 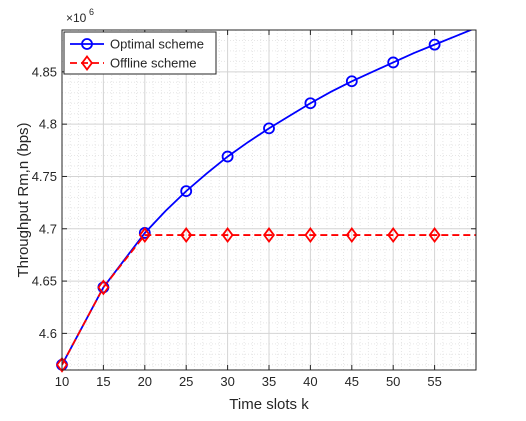 What do you see at coordinates (48, 124) in the screenshot?
I see `y-tick-label: 4.8` at bounding box center [48, 124].